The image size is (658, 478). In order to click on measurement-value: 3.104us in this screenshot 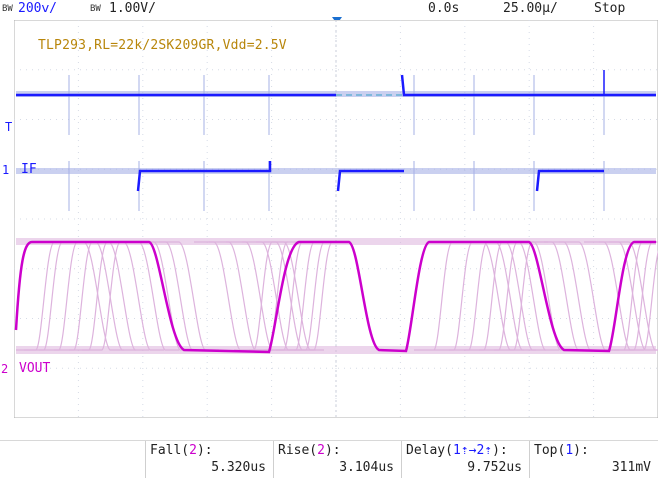, I will do `click(366, 467)`.